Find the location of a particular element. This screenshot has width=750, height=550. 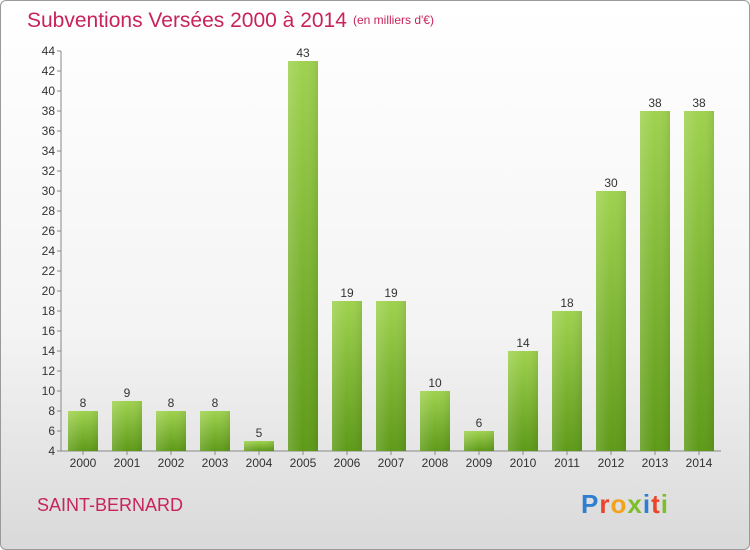

y-tick-label: 20 is located at coordinates (49, 291).